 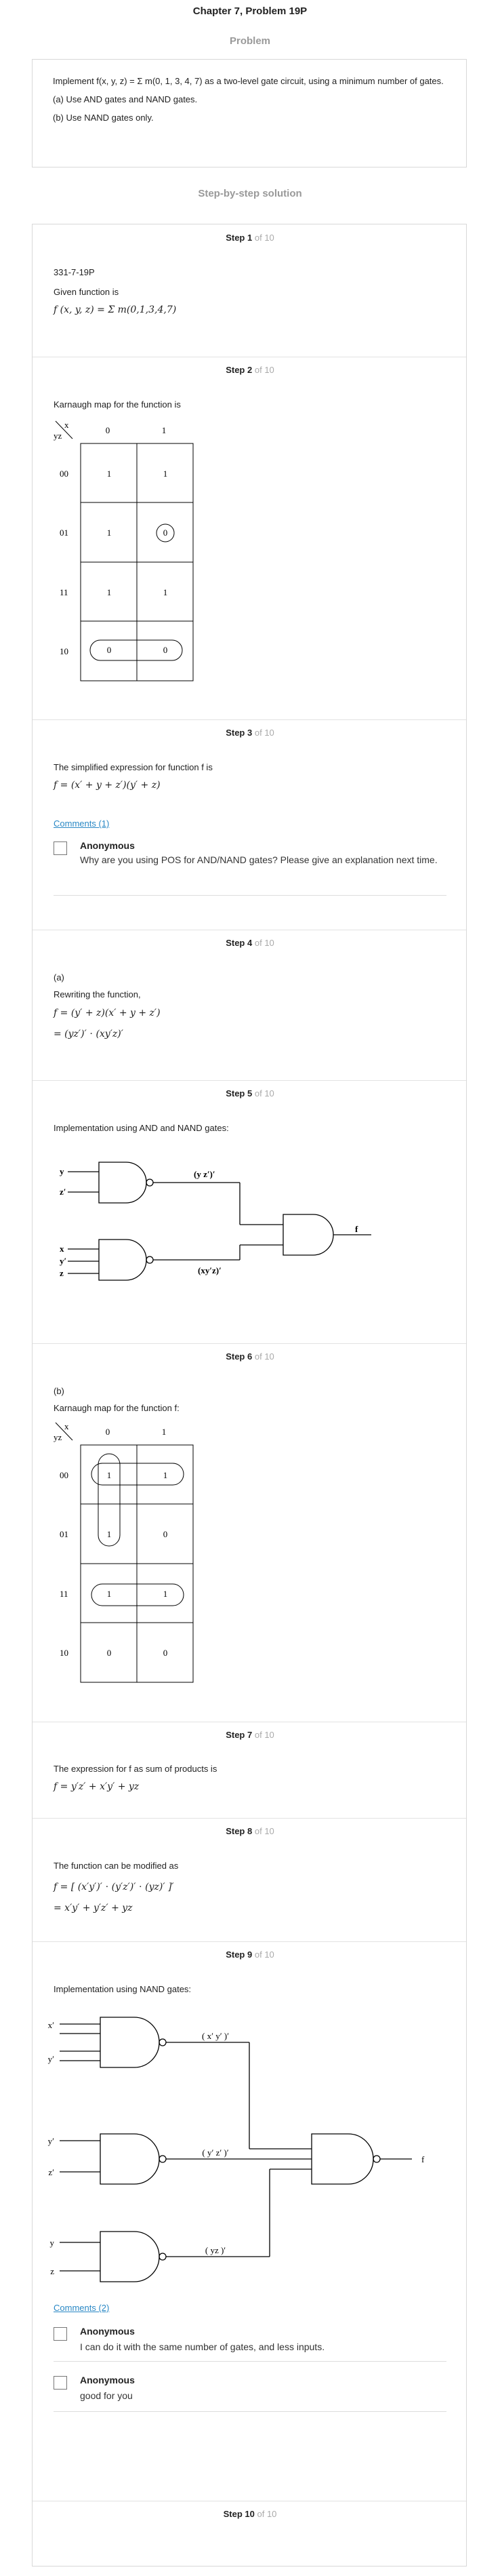 What do you see at coordinates (210, 1270) in the screenshot?
I see `gate-2-output-label: (xy′z)′` at bounding box center [210, 1270].